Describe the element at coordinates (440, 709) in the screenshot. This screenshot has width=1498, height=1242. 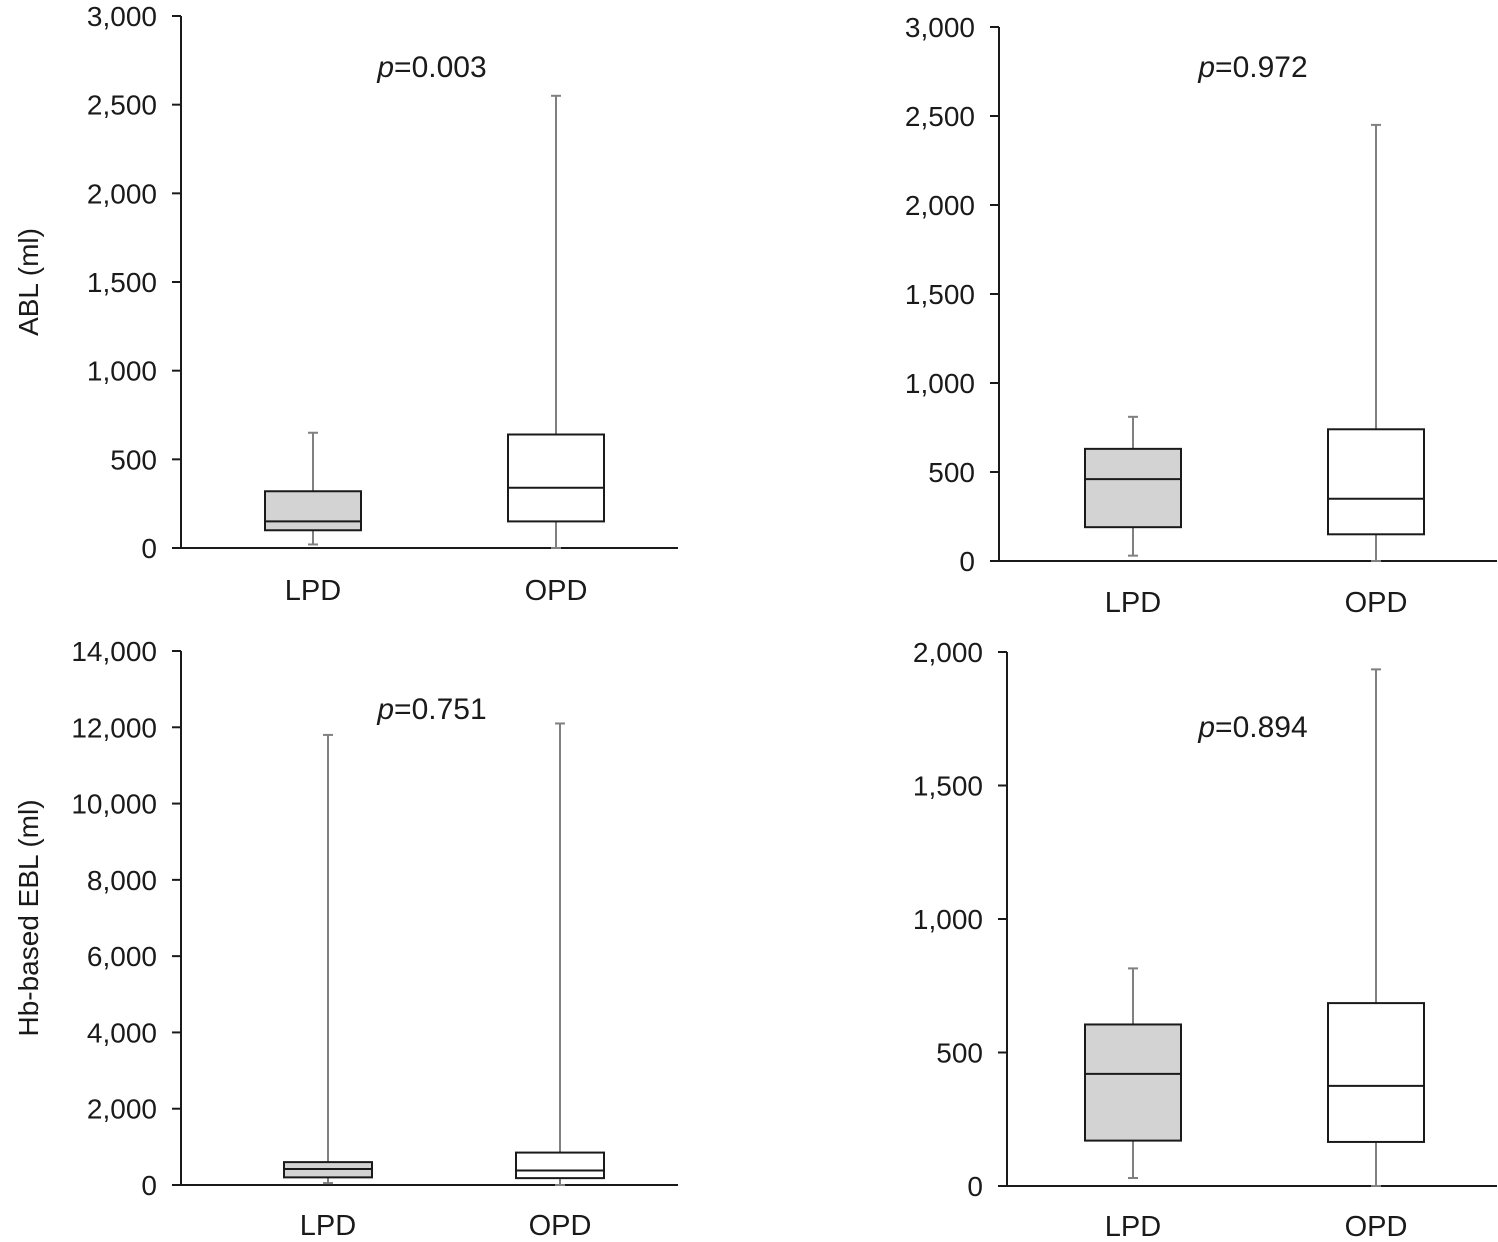
I see `p-value: =0.751` at that location.